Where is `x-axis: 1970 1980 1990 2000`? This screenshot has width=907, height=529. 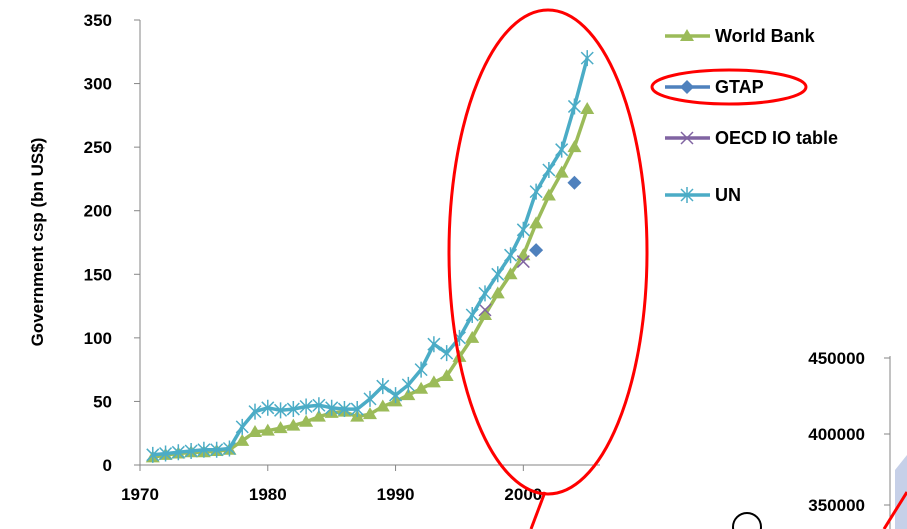 x-axis: 1970 1980 1990 2000 is located at coordinates (331, 484).